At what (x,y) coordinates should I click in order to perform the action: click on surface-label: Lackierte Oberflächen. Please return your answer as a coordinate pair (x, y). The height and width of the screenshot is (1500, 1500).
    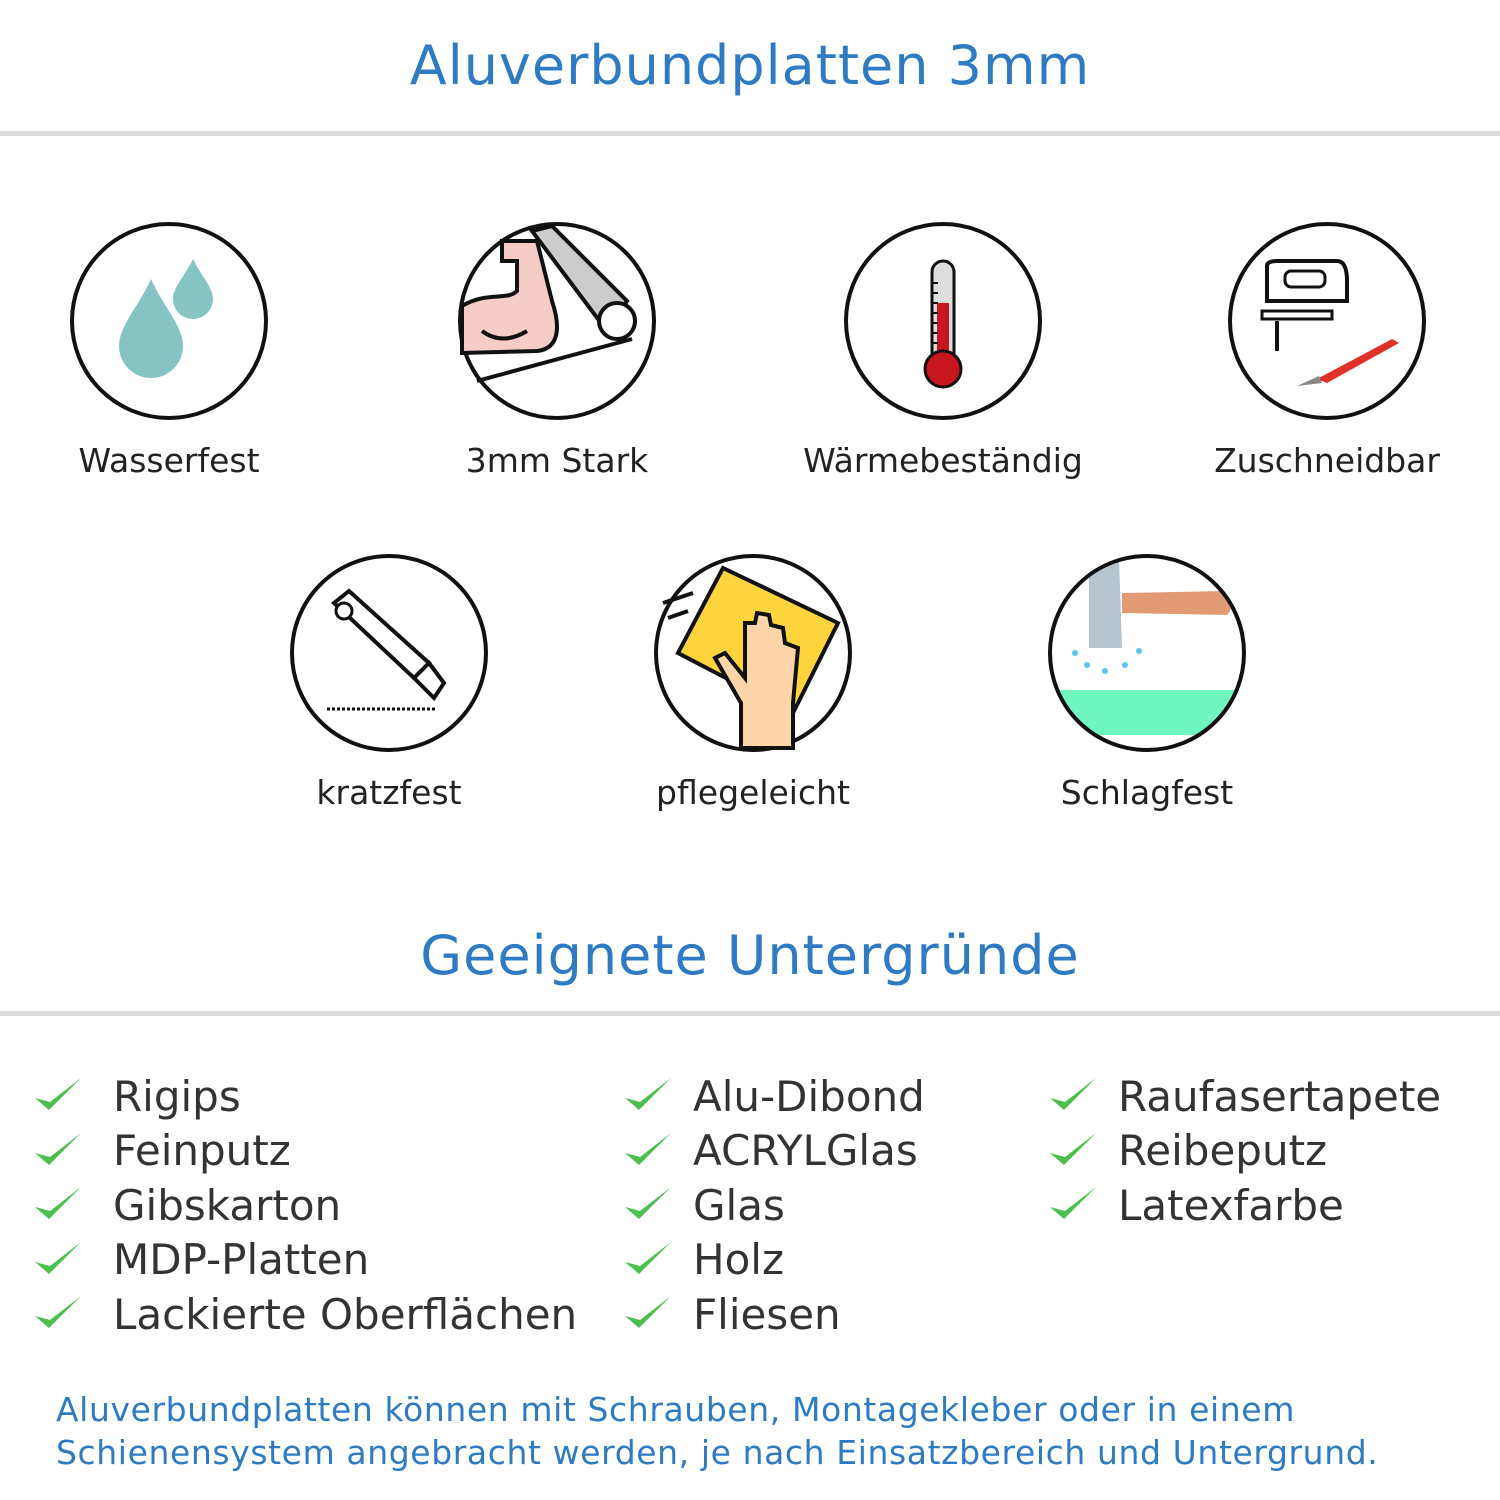
    Looking at the image, I should click on (345, 1314).